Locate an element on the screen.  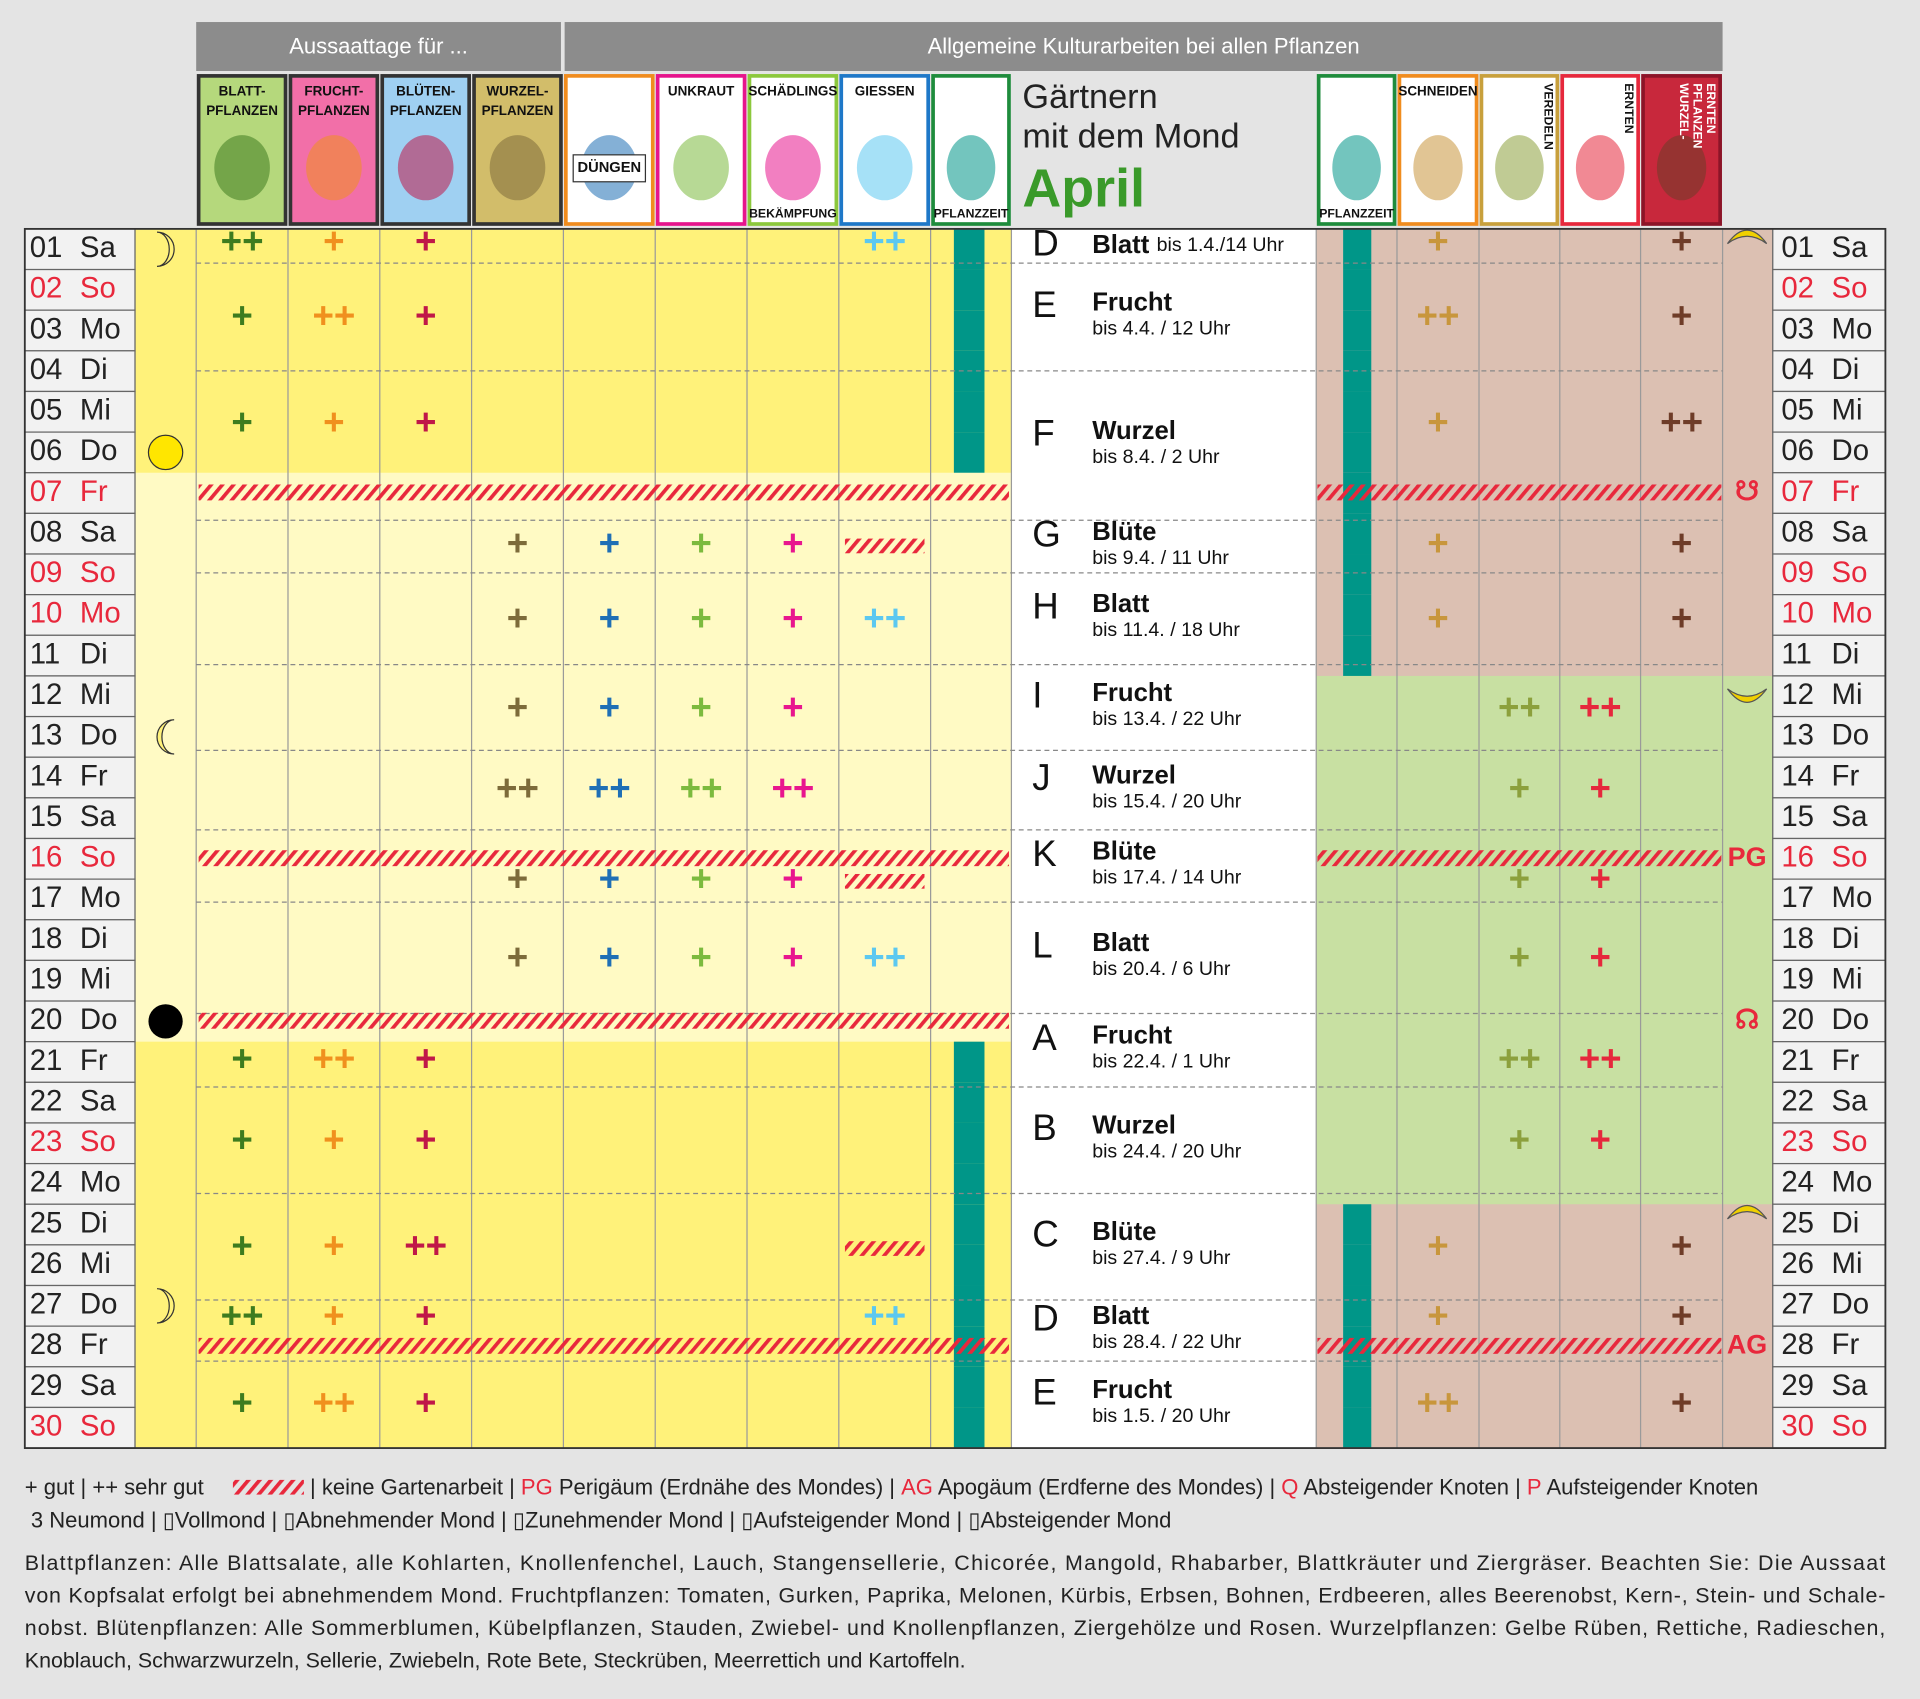
day-number: 02 is located at coordinates (46, 288).